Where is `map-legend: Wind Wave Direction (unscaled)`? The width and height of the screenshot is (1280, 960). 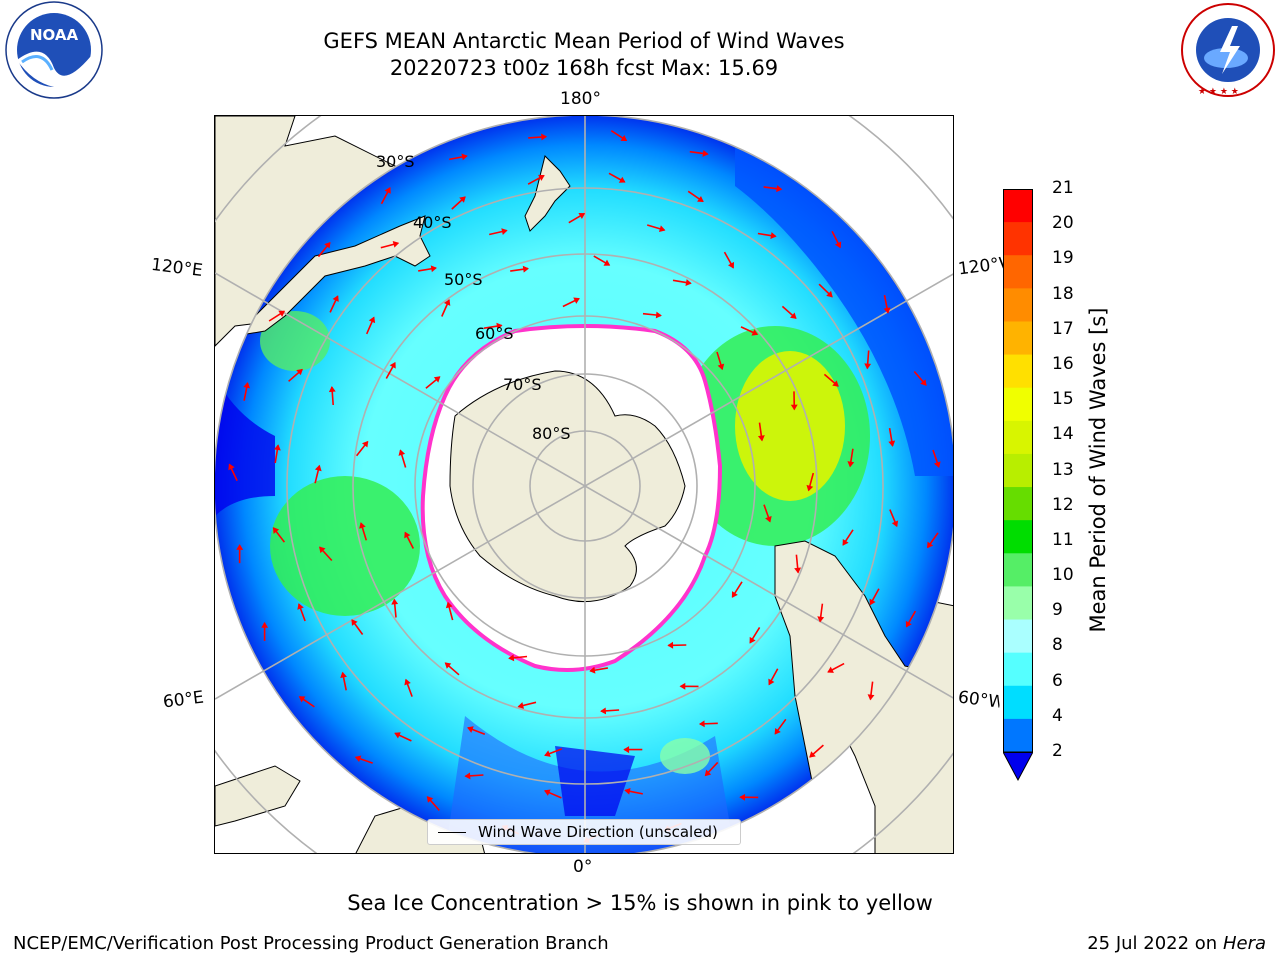
map-legend: Wind Wave Direction (unscaled) is located at coordinates (584, 832).